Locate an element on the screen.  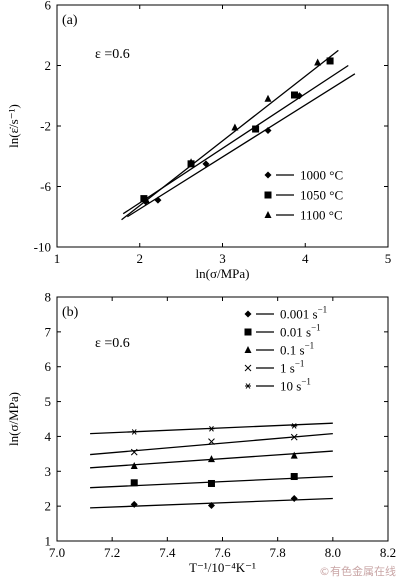
legend-label: 0.1 s−1 is located at coordinates (297, 349).